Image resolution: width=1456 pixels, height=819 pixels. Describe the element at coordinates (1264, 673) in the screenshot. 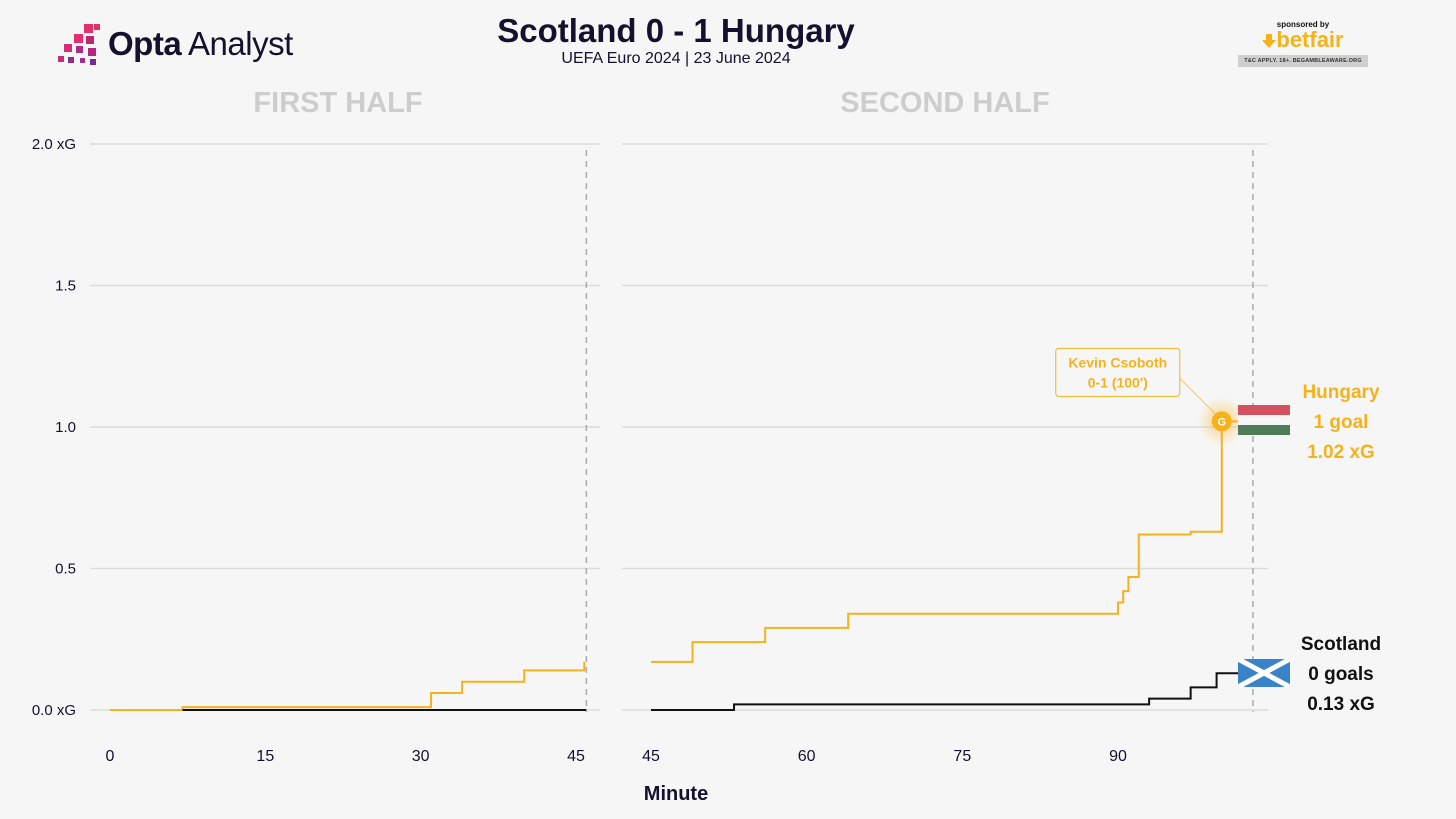

I see `scotland-flag-icon` at that location.